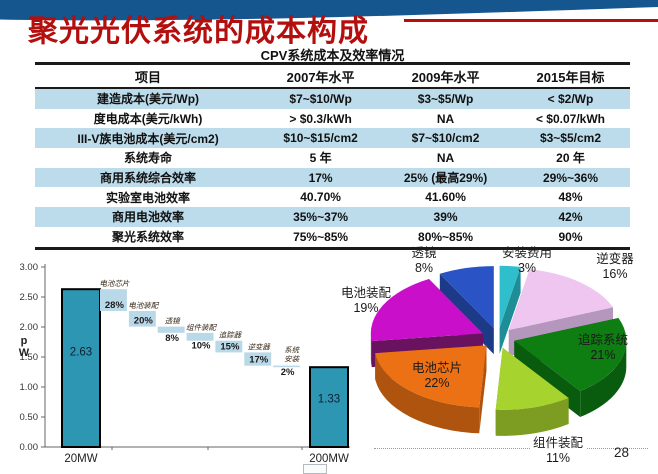  What do you see at coordinates (29, 447) in the screenshot?
I see `svg-text: 0.00` at bounding box center [29, 447].